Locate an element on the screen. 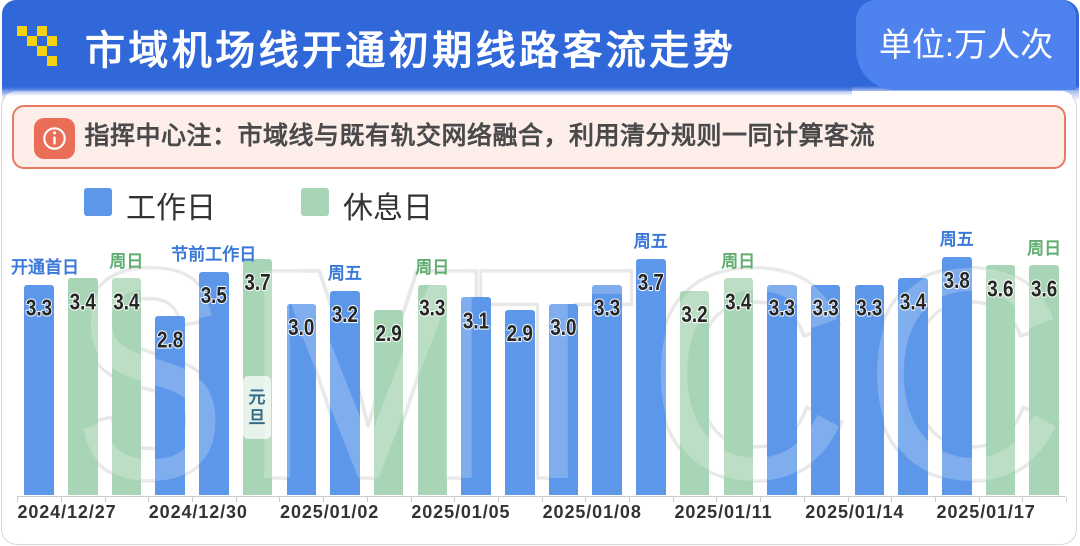 Image resolution: width=1080 pixels, height=546 pixels. svg-text: T is located at coordinates (556, 375).